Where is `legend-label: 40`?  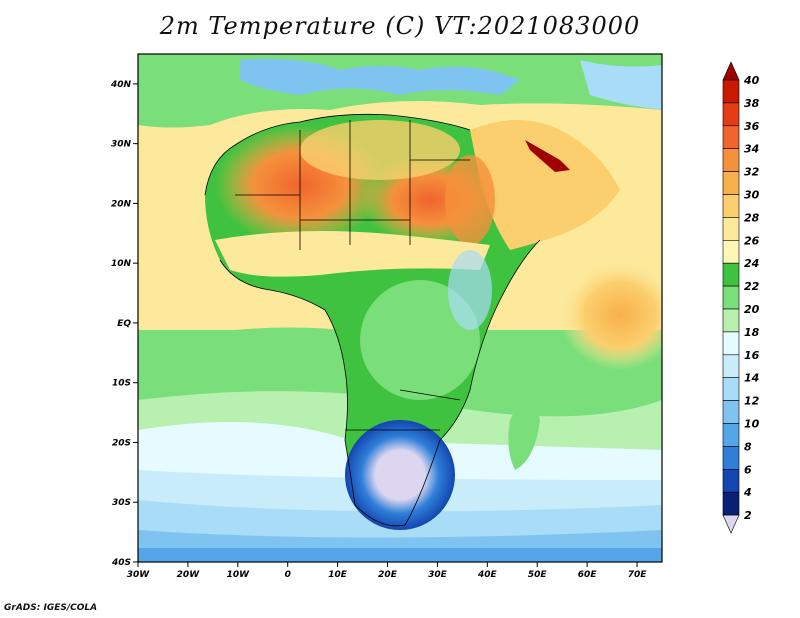 legend-label: 40 is located at coordinates (751, 80).